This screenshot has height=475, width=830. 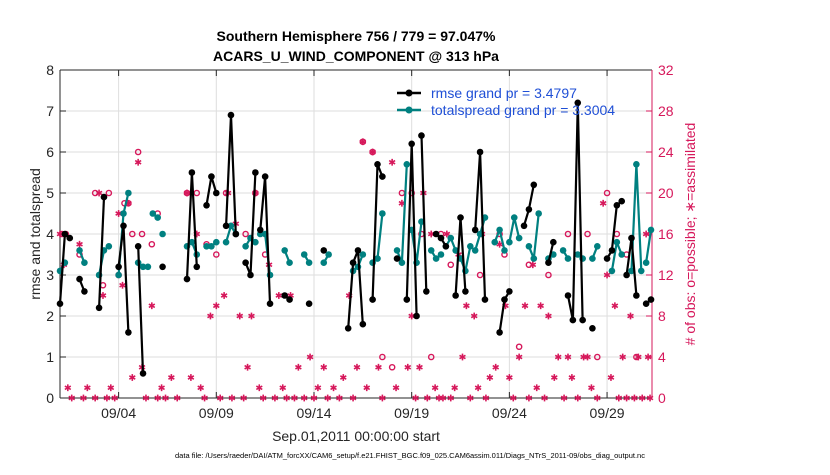 I want to click on x-tick-label: 09/14, so click(x=313, y=413).